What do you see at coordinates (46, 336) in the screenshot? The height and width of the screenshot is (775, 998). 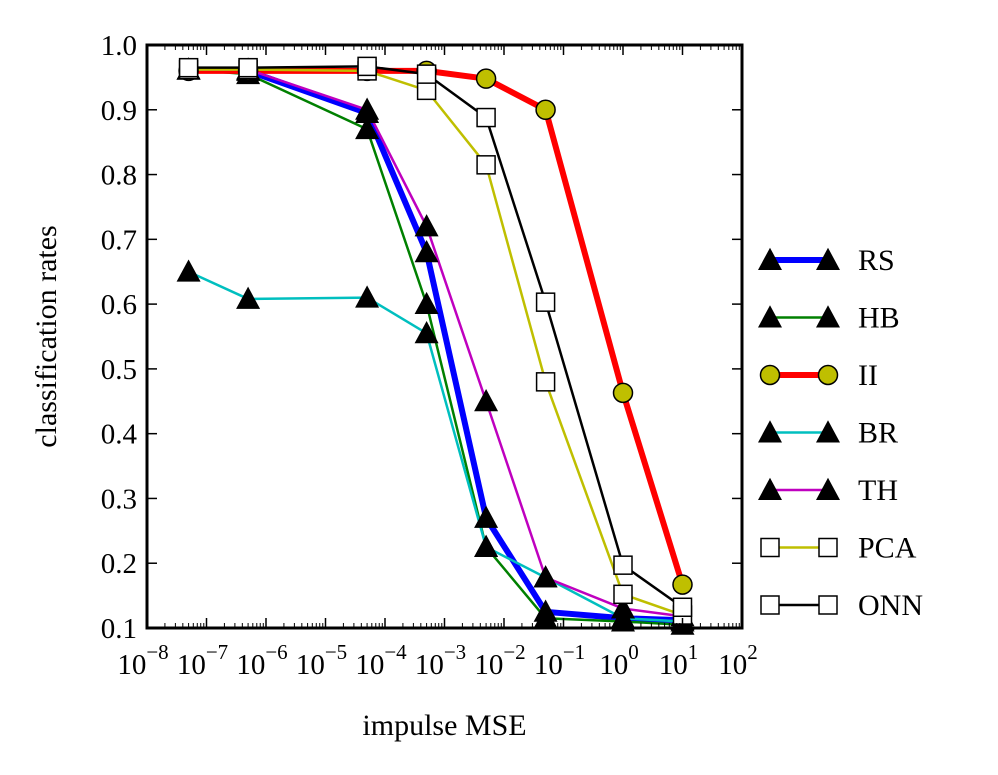 I see `y-axis-label: classification rates` at bounding box center [46, 336].